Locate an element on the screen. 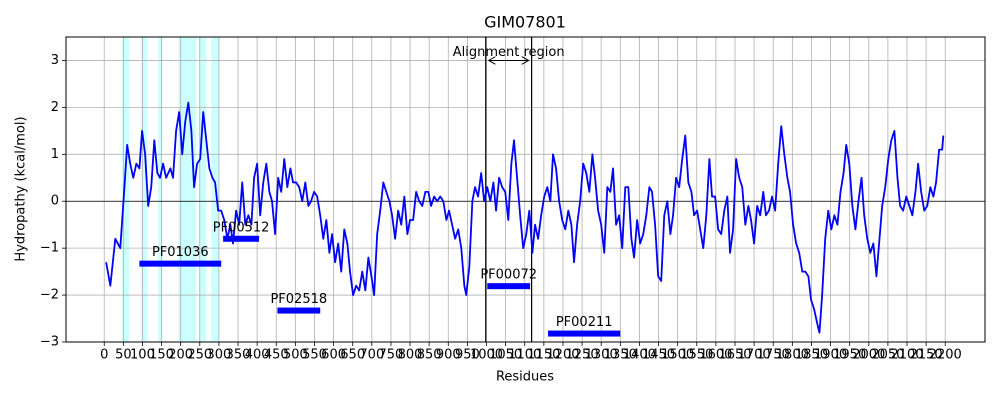  y-tick-label: −2 is located at coordinates (49, 295).